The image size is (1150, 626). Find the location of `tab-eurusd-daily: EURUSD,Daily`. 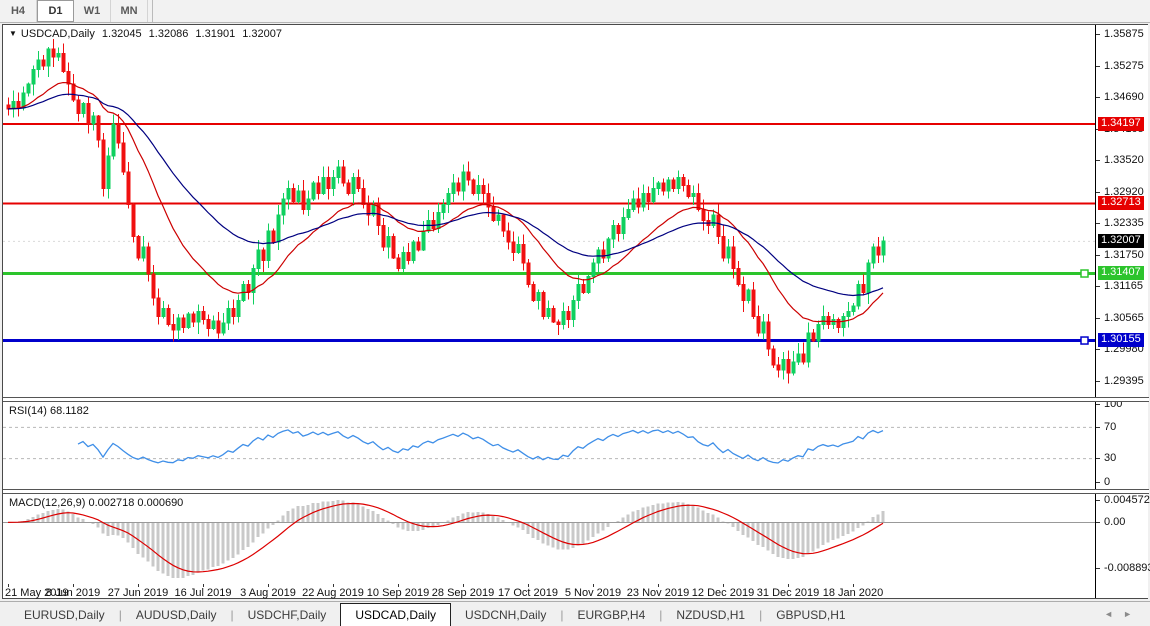

tab-eurusd-daily: EURUSD,Daily is located at coordinates (64, 615).